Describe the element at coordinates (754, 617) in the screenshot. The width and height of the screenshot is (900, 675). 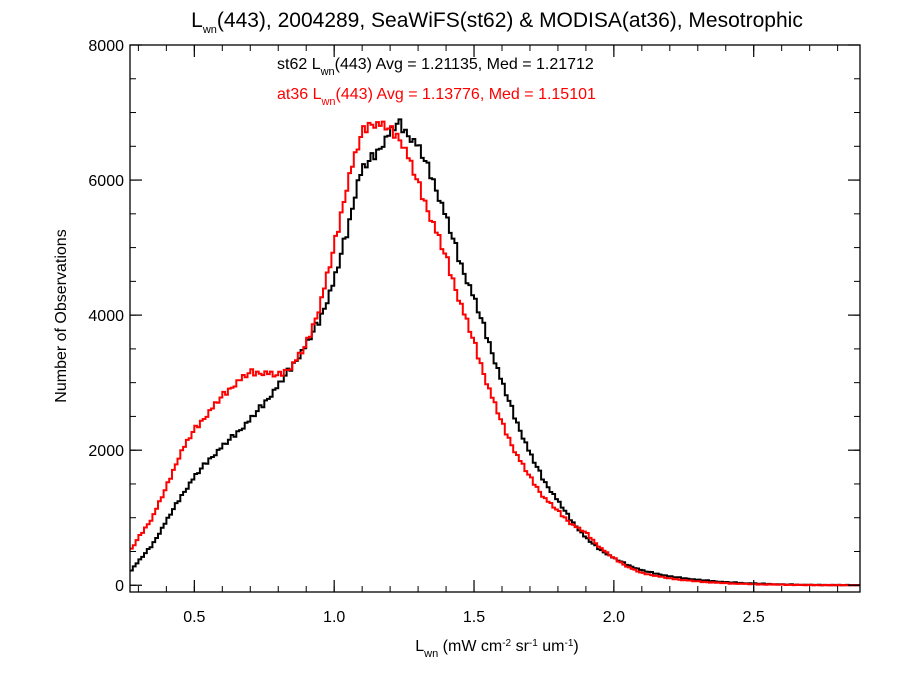
I see `x-tick-label: 2.5` at that location.